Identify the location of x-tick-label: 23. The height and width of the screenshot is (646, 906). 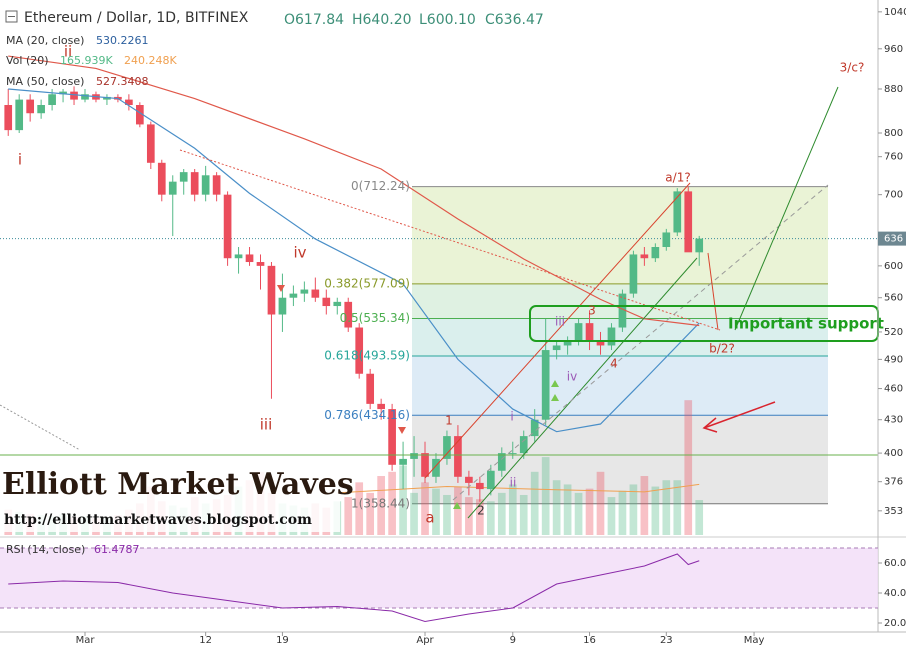
(666, 640).